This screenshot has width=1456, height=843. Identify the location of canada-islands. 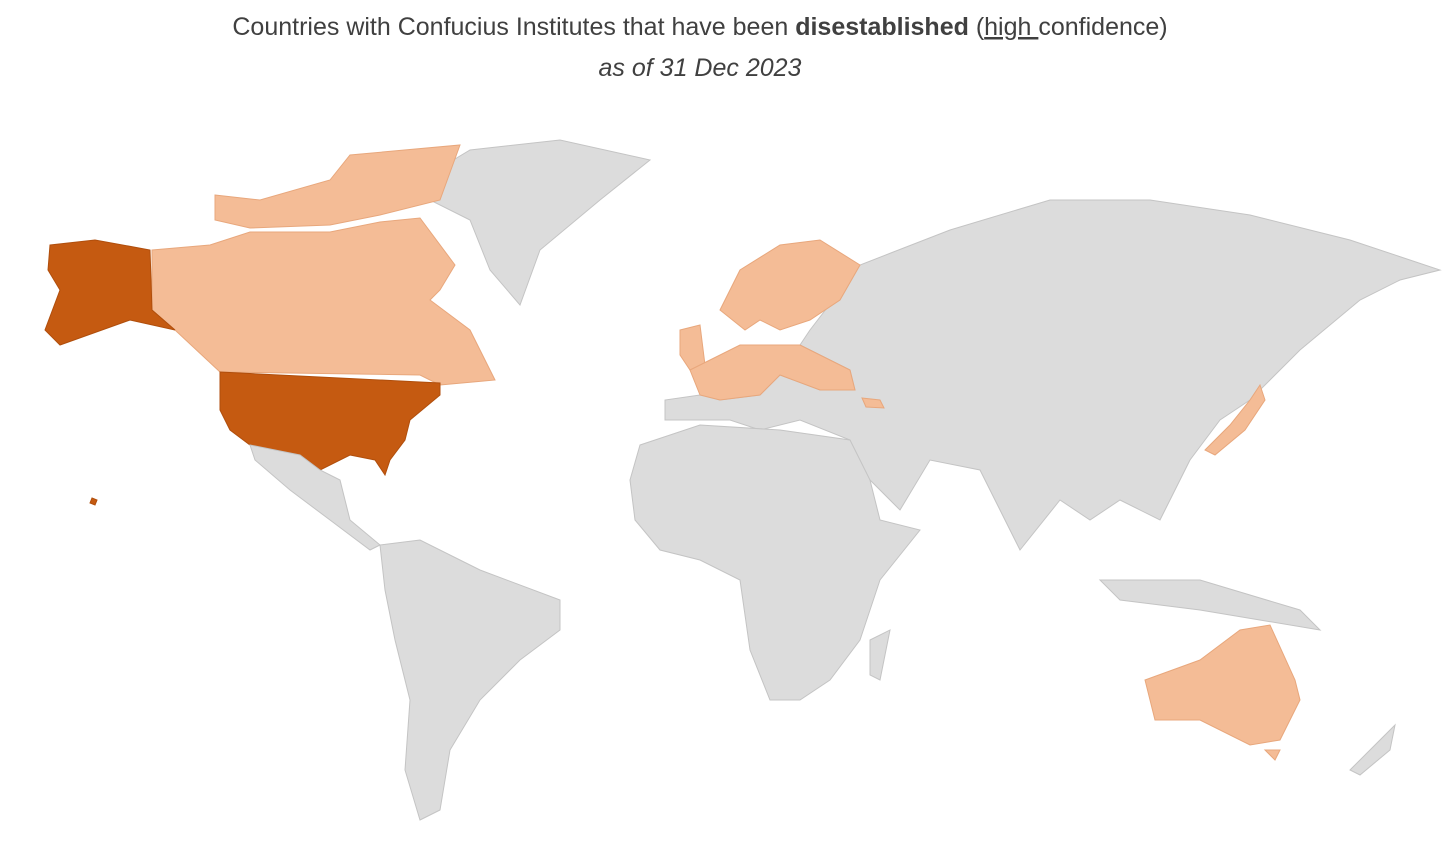
(337, 186).